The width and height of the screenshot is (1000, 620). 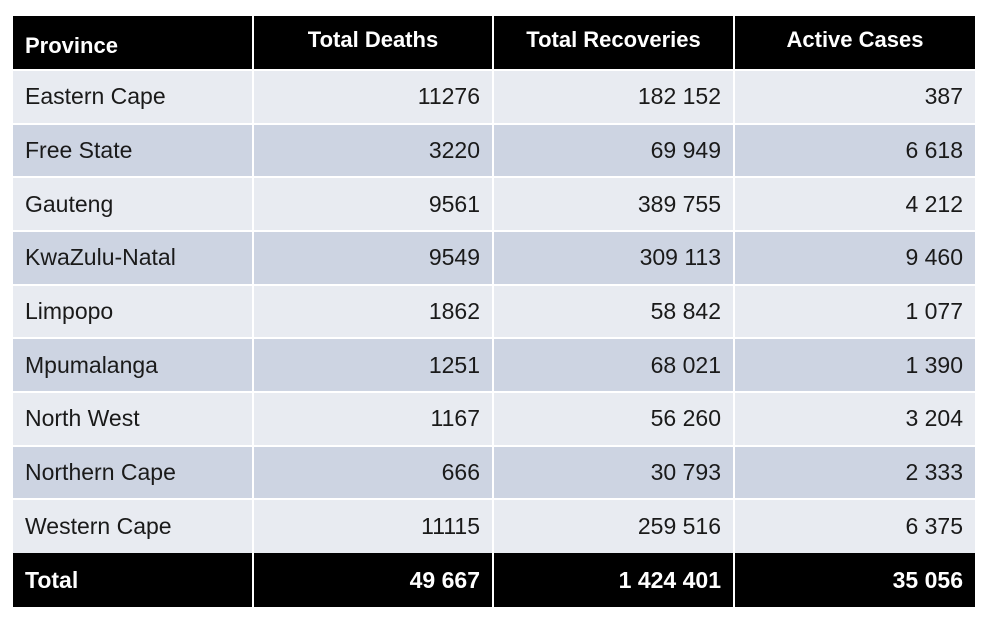 I want to click on table-row: Northern Cape 666 30 793 2 333, so click(x=494, y=472).